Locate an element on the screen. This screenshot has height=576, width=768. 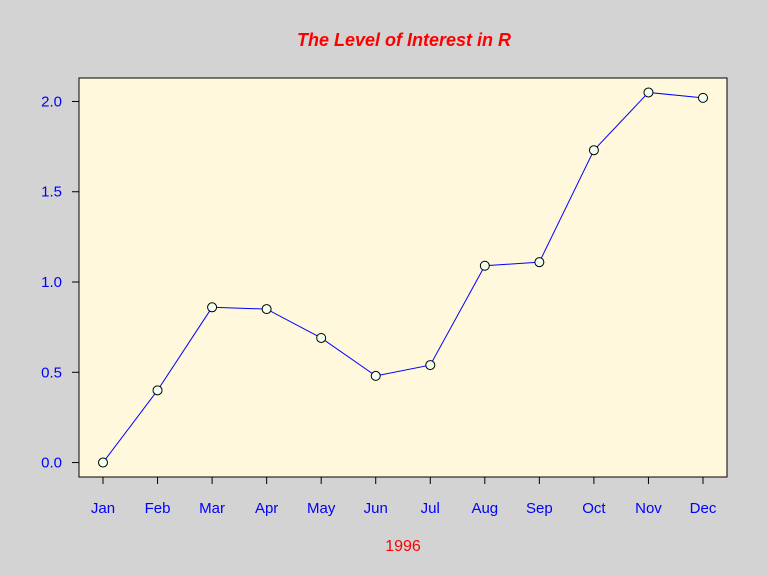
x-tick-label: Jan is located at coordinates (103, 508).